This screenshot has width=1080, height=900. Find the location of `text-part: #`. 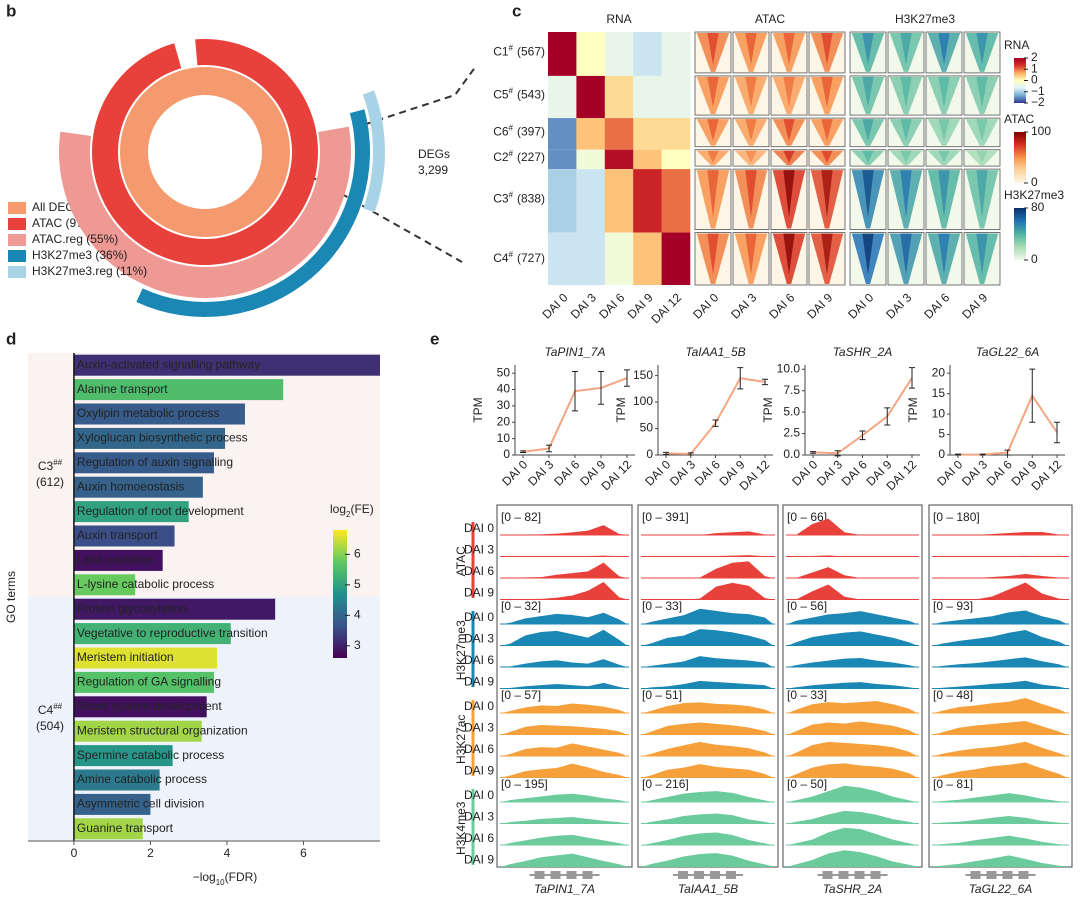

text-part: # is located at coordinates (511, 153).